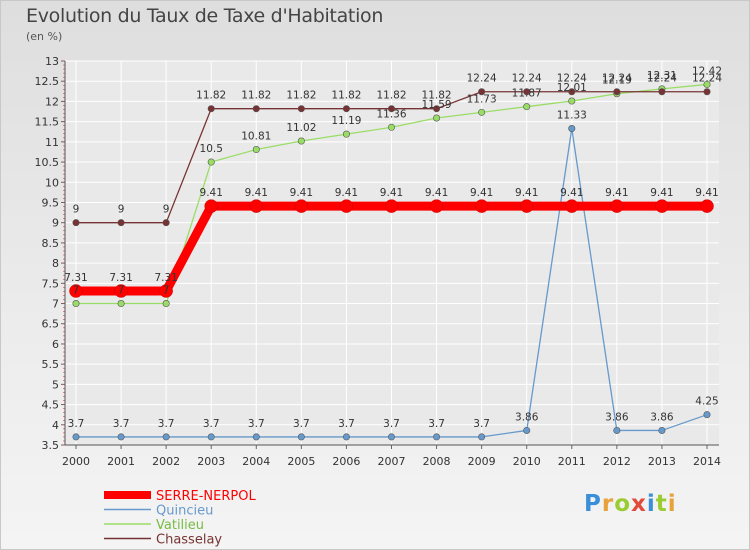 This screenshot has width=750, height=550. Describe the element at coordinates (189, 540) in the screenshot. I see `legend-label: Chasselay` at that location.